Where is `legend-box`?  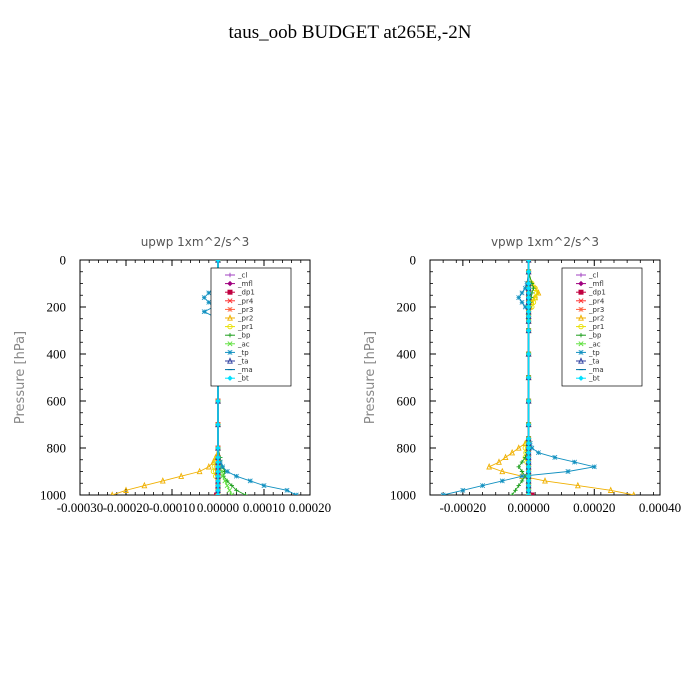 legend-box is located at coordinates (251, 327).